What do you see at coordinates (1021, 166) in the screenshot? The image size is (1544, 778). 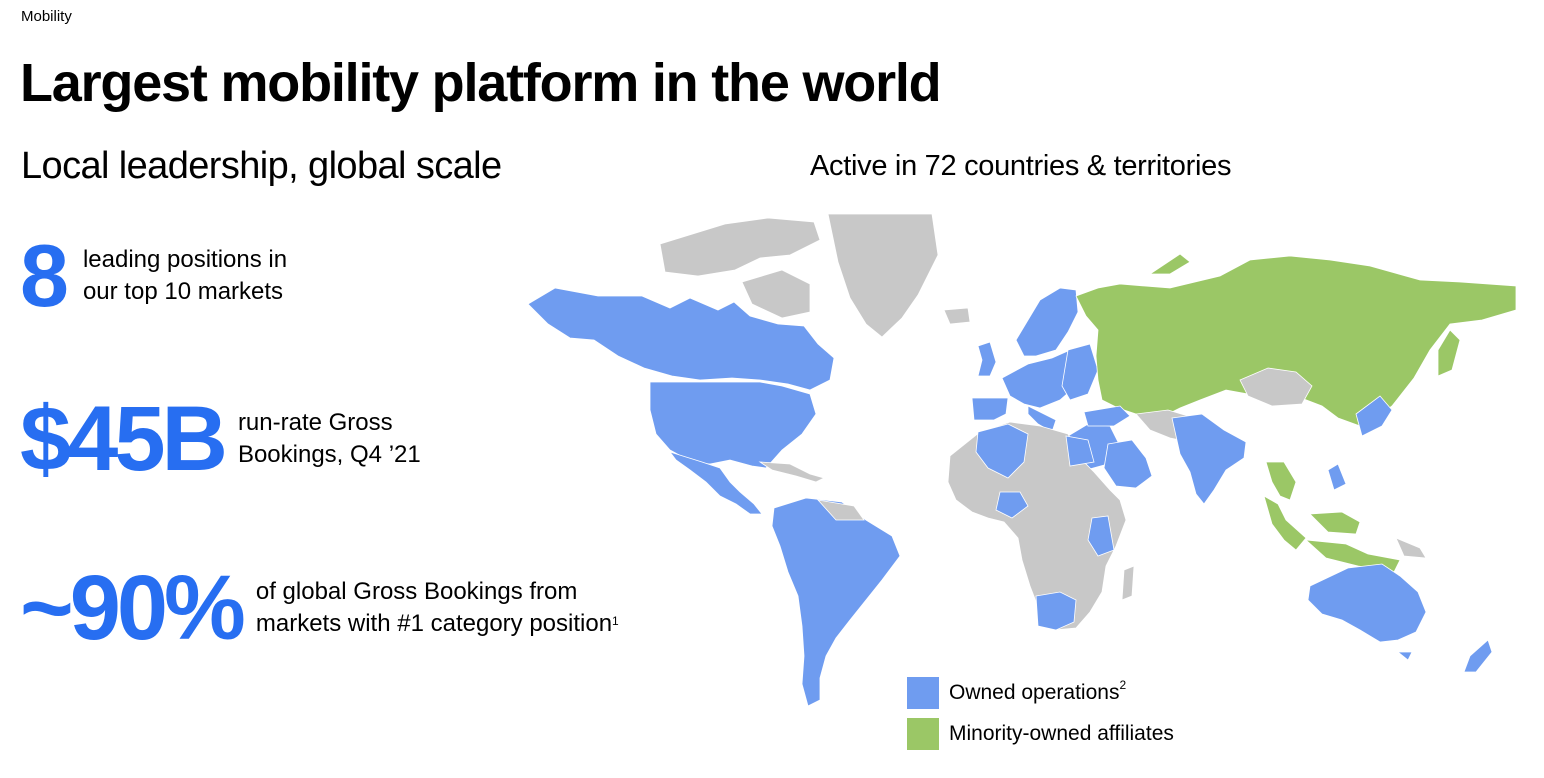 I see `map-title: Active in 72 countries & territories` at bounding box center [1021, 166].